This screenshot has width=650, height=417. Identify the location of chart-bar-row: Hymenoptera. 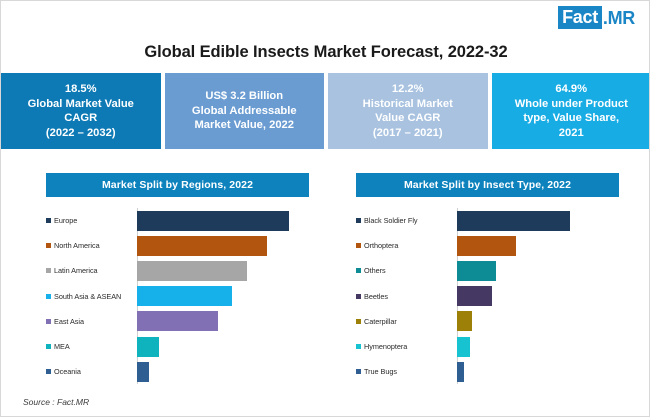
(487, 346).